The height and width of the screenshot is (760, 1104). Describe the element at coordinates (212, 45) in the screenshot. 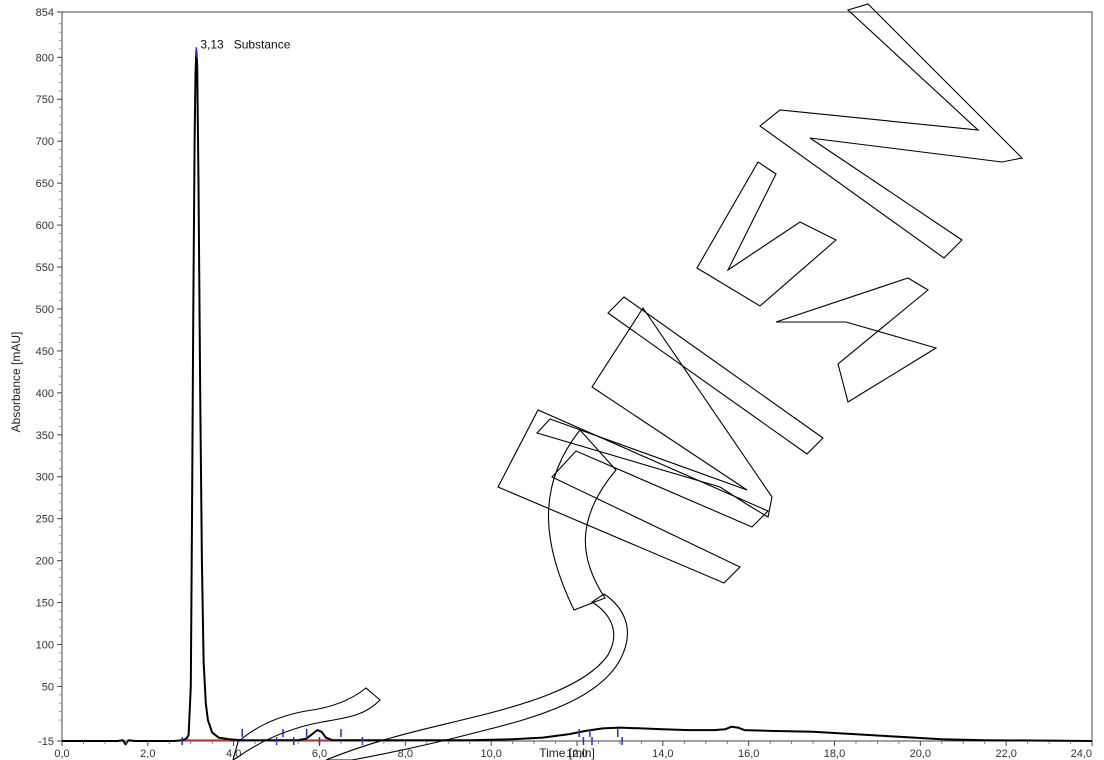

I see `peak-annotation-time: 3,13` at that location.